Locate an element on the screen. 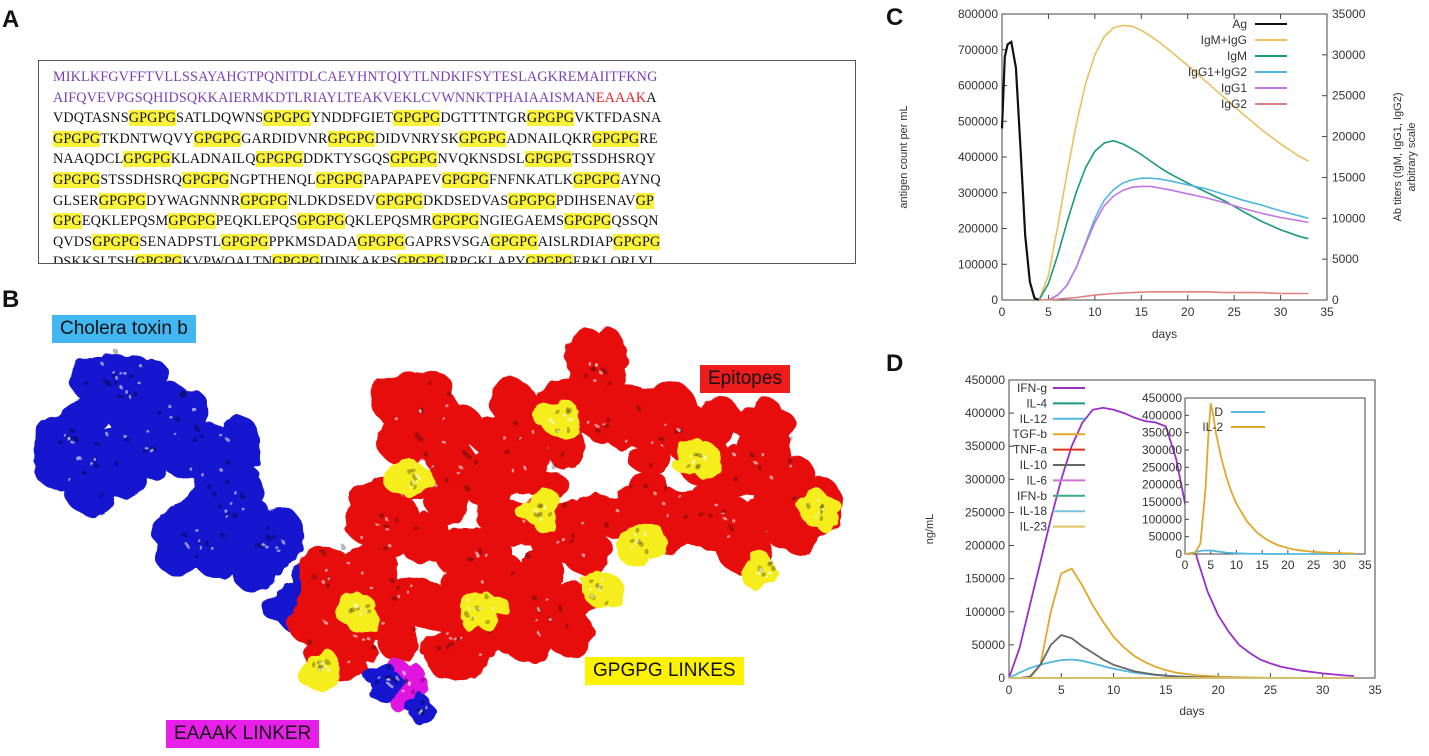  gpgpg-linker-segment: GPG is located at coordinates (67, 221).